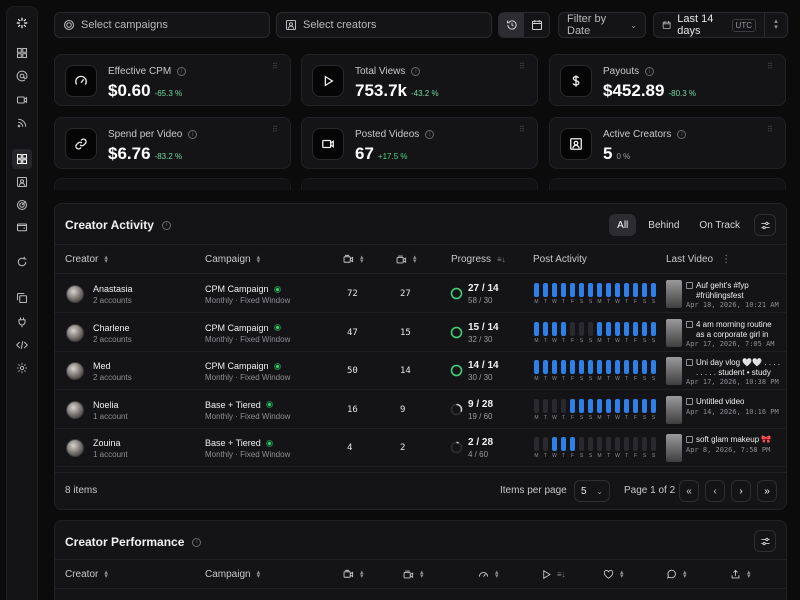  What do you see at coordinates (22, 182) in the screenshot?
I see `user-square-icon` at bounding box center [22, 182].